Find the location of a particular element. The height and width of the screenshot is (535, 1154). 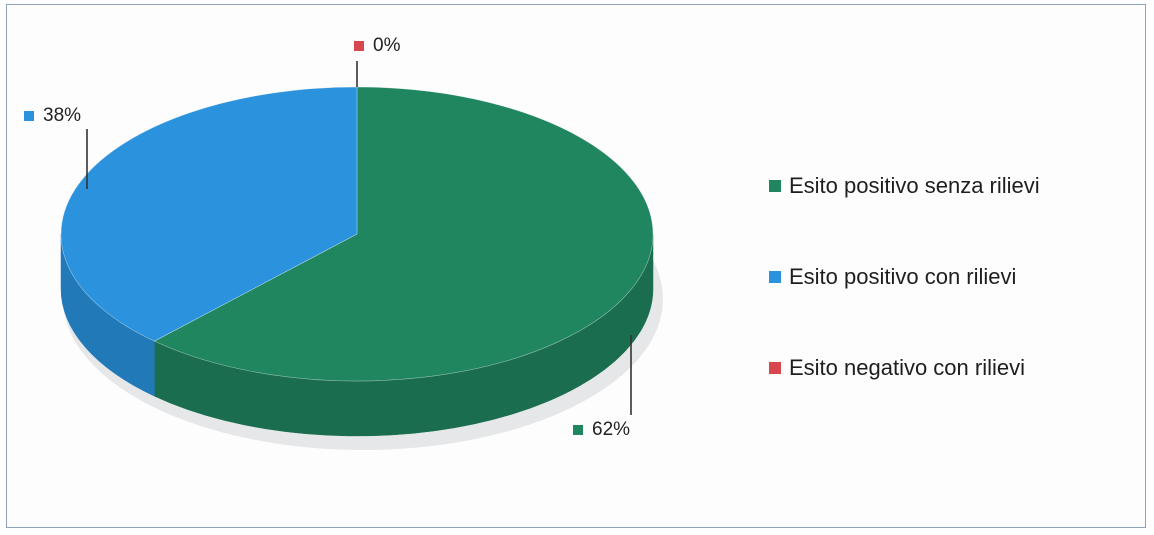

data-label-senza-rilievi: 62% is located at coordinates (601, 430).